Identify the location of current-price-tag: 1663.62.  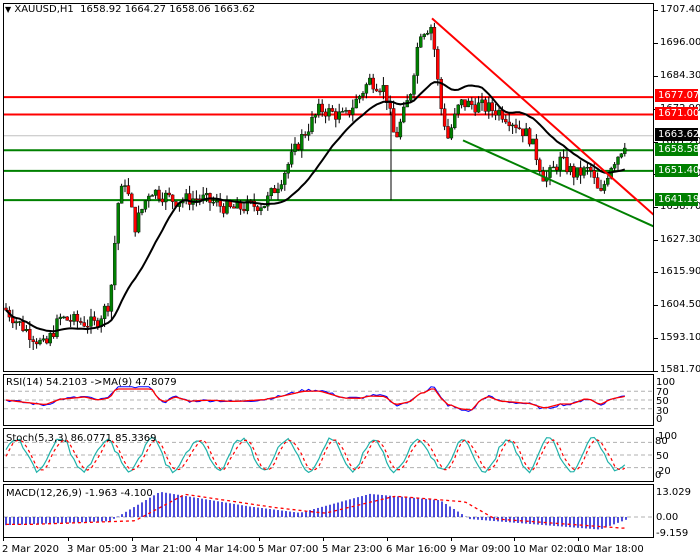
(677, 134).